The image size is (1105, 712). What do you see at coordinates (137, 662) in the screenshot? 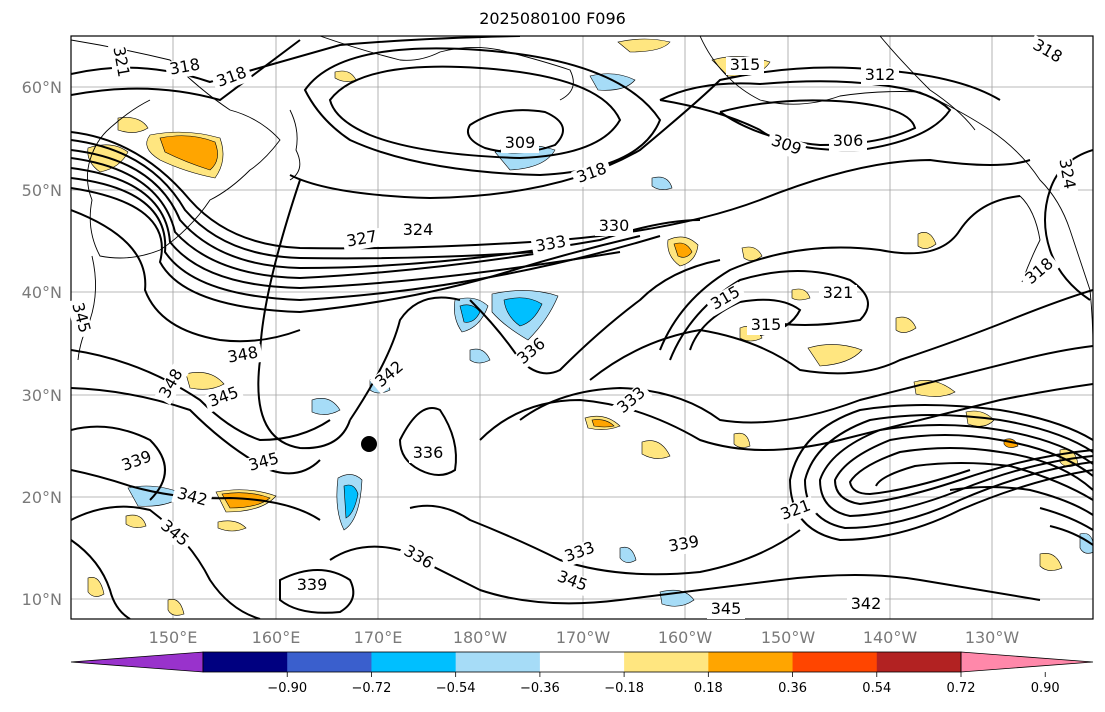
I see `colorbar-extend-low` at bounding box center [137, 662].